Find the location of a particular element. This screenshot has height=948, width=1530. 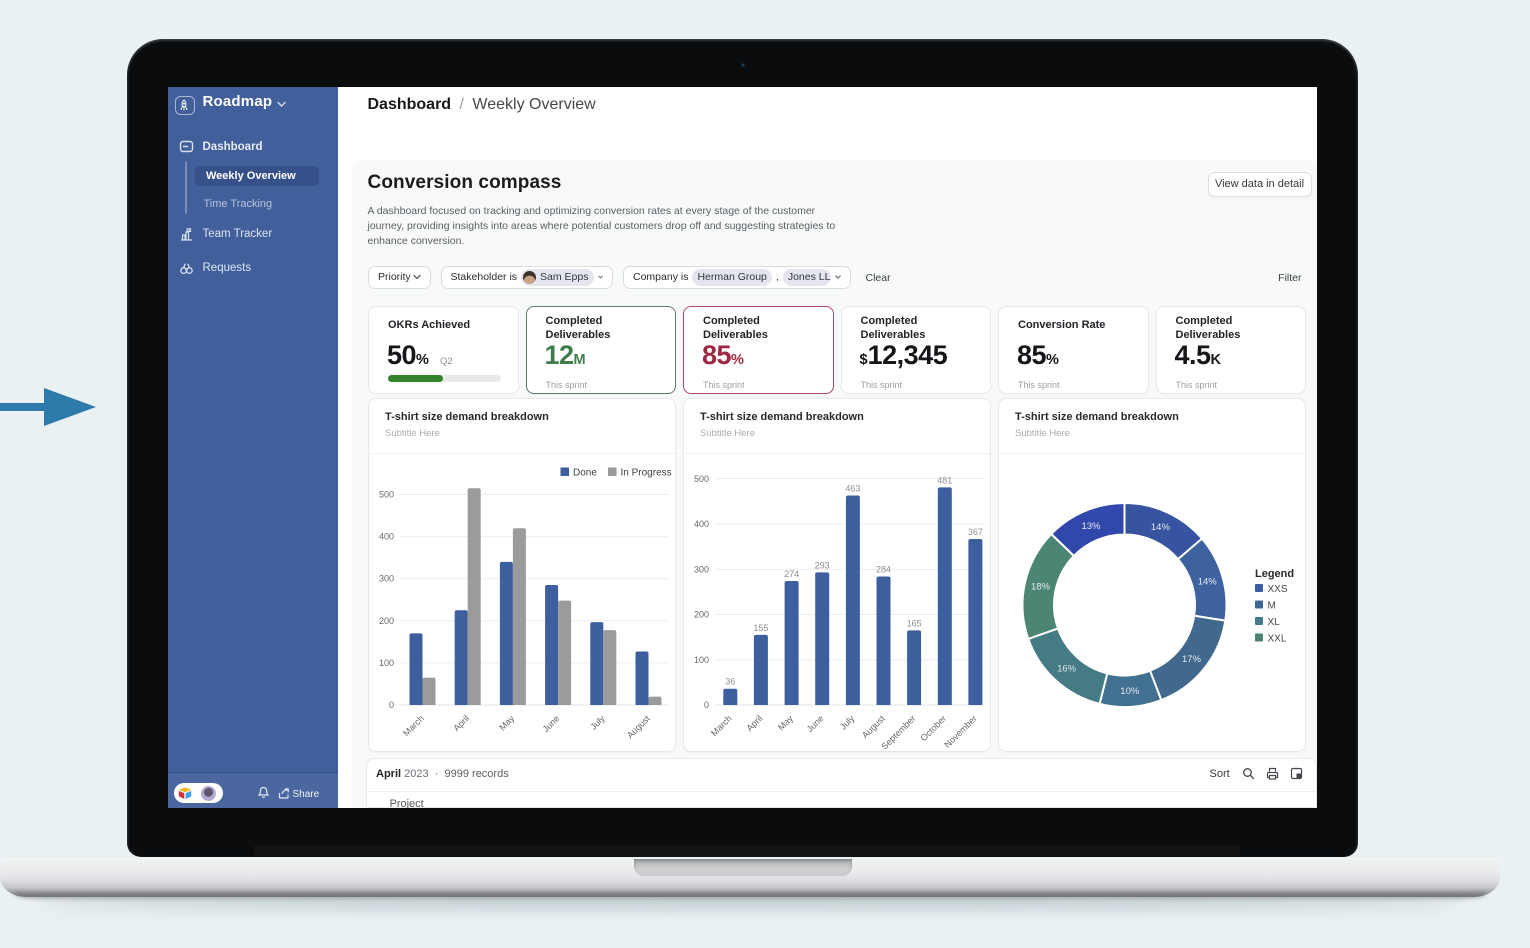

svg-text: XXL is located at coordinates (1277, 639).